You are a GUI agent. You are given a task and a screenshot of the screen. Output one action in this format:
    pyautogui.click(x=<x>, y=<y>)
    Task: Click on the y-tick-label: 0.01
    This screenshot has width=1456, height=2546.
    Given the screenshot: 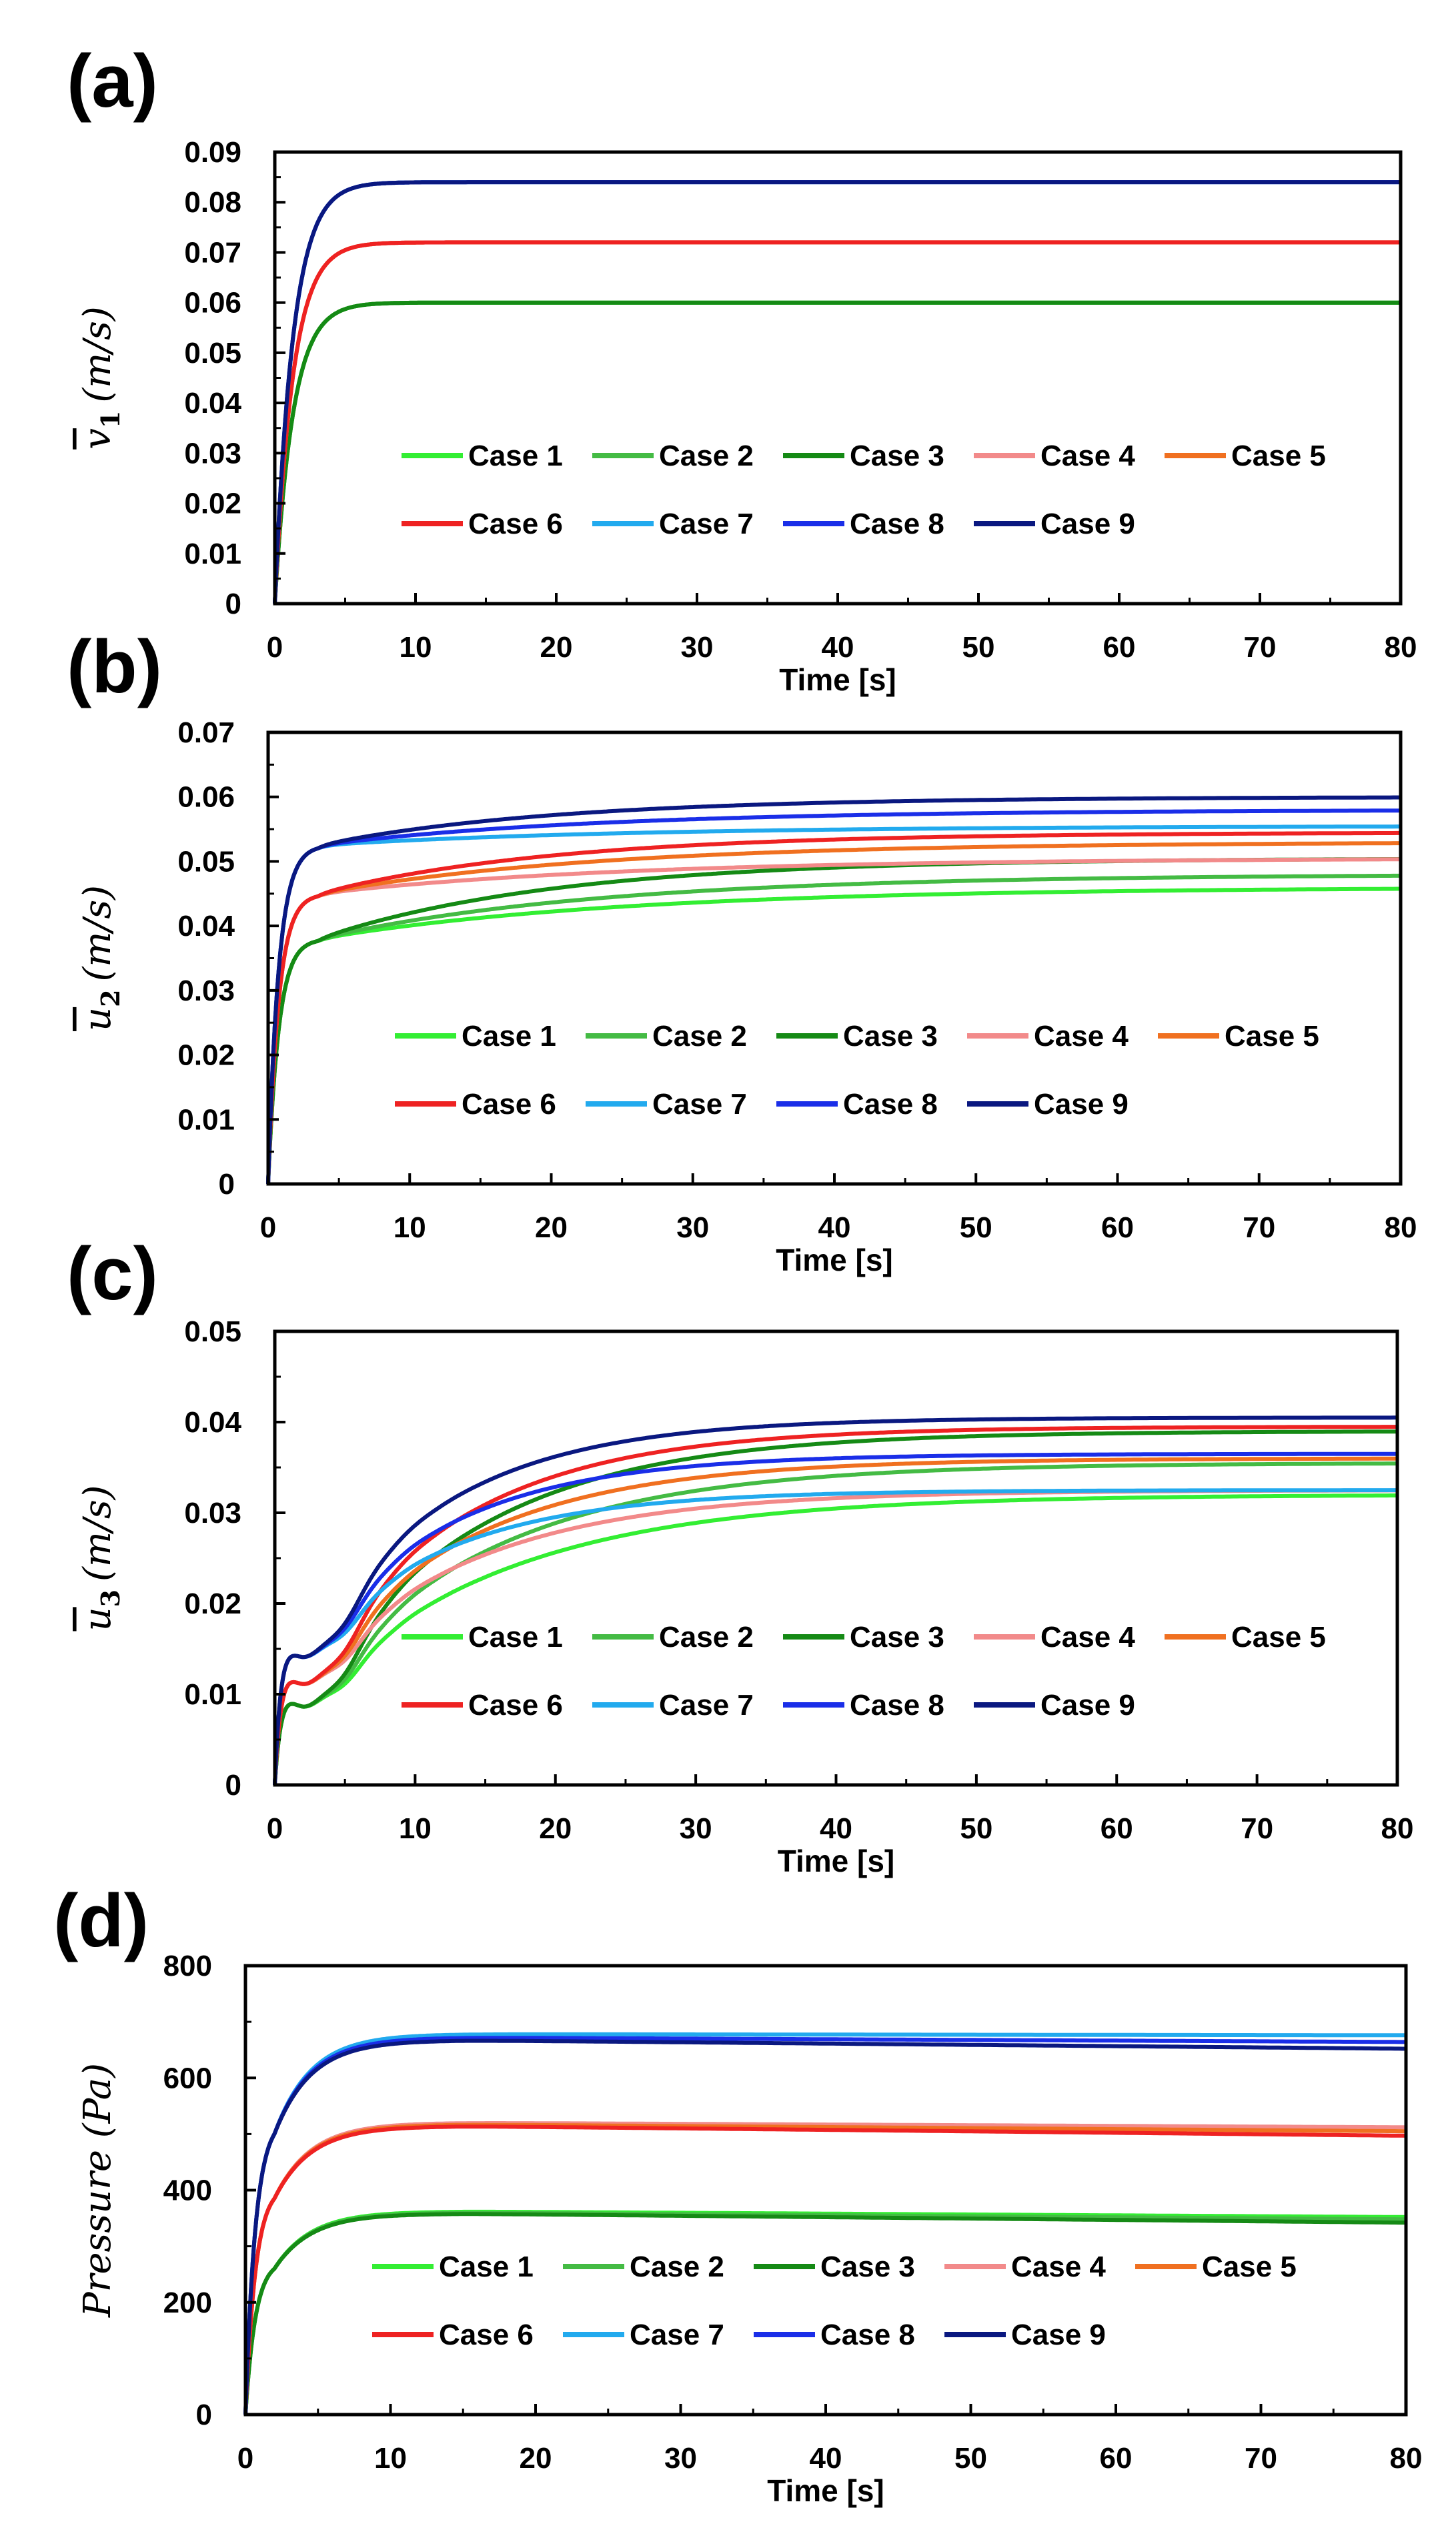 What is the action you would take?
    pyautogui.click(x=213, y=554)
    